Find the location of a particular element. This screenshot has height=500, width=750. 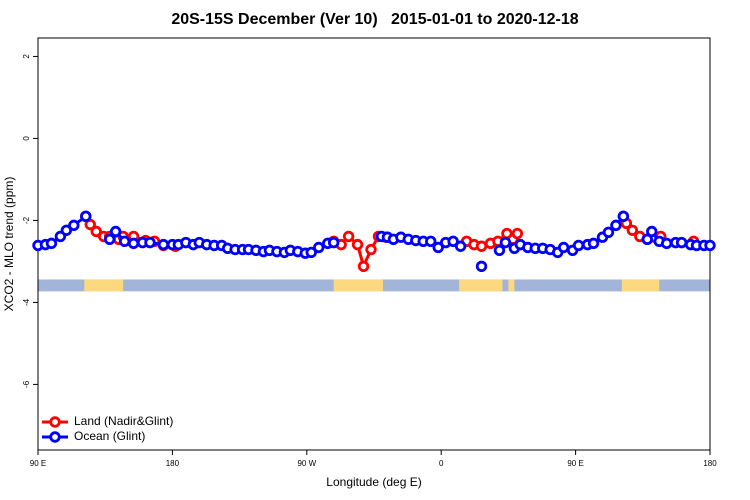

legend-label: Land (Nadir&Glint) is located at coordinates (123, 421).